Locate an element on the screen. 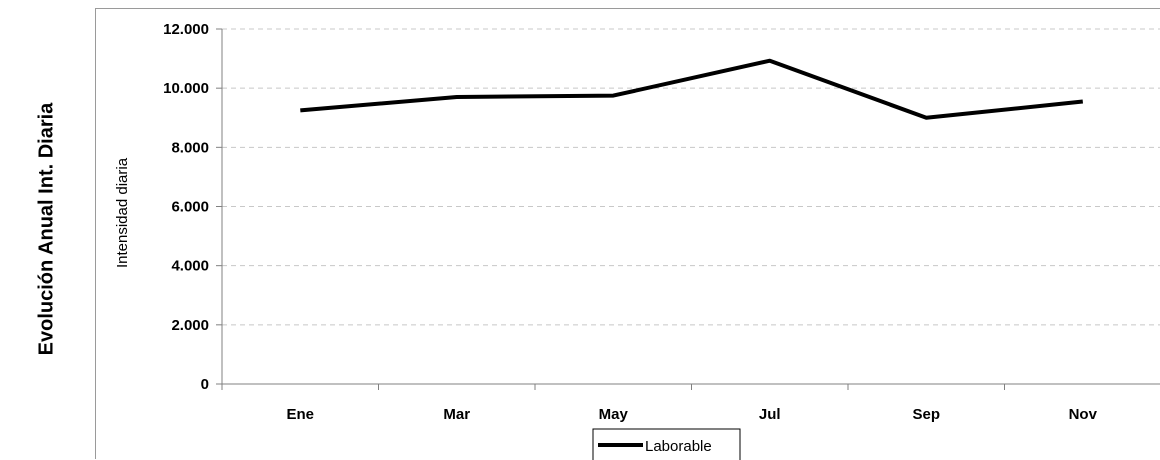 Image resolution: width=1160 pixels, height=460 pixels. y-tick-label-2: 4.000 is located at coordinates (190, 266).